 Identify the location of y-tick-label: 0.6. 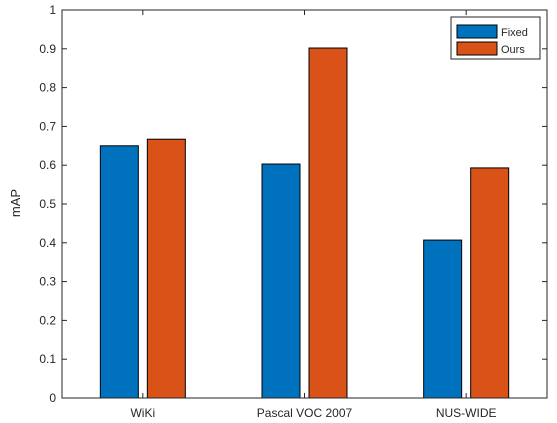
(47, 165).